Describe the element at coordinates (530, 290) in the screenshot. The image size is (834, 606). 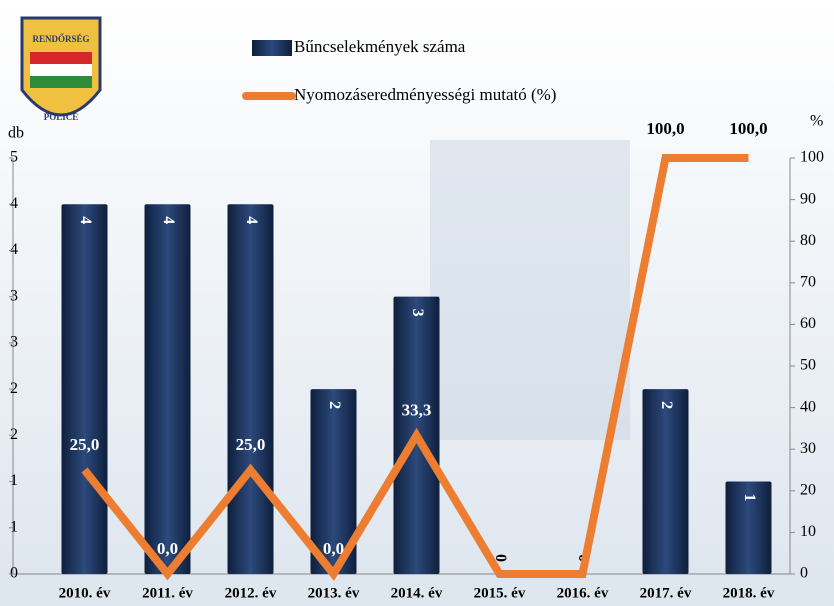
I see `building` at that location.